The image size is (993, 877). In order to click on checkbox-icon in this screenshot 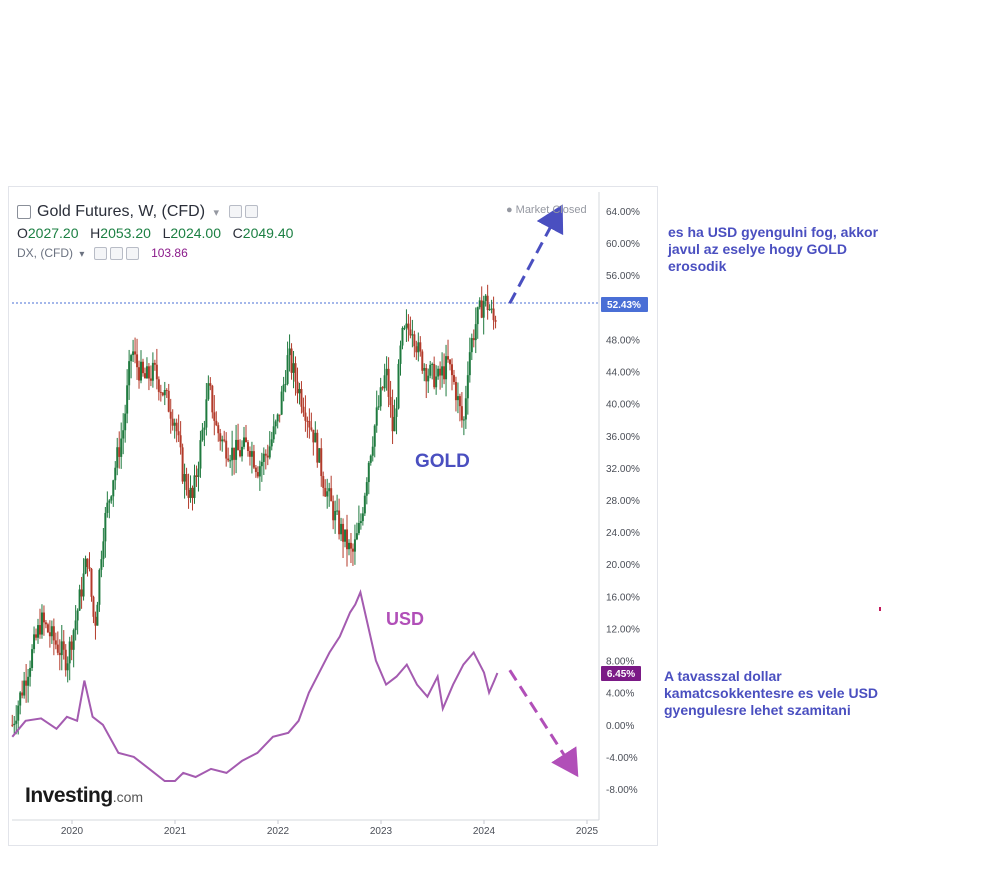, I will do `click(24, 211)`.